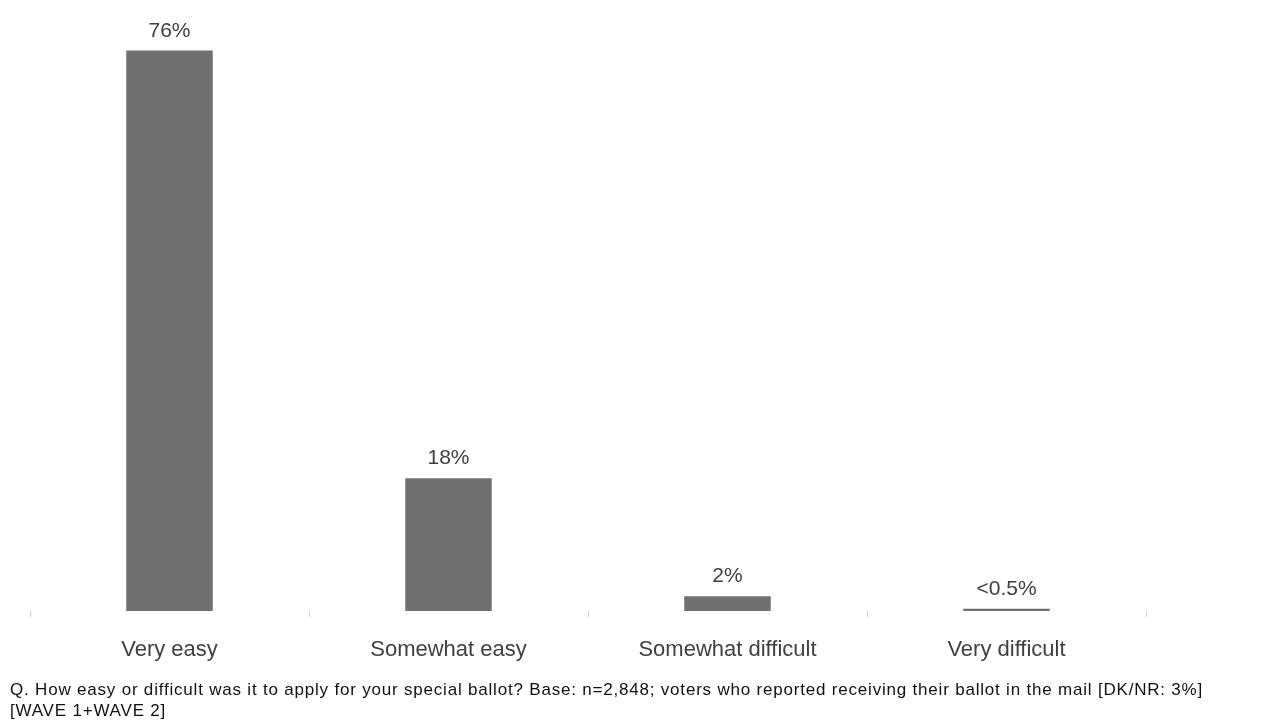  Describe the element at coordinates (727, 575) in the screenshot. I see `data-label: 2%` at that location.